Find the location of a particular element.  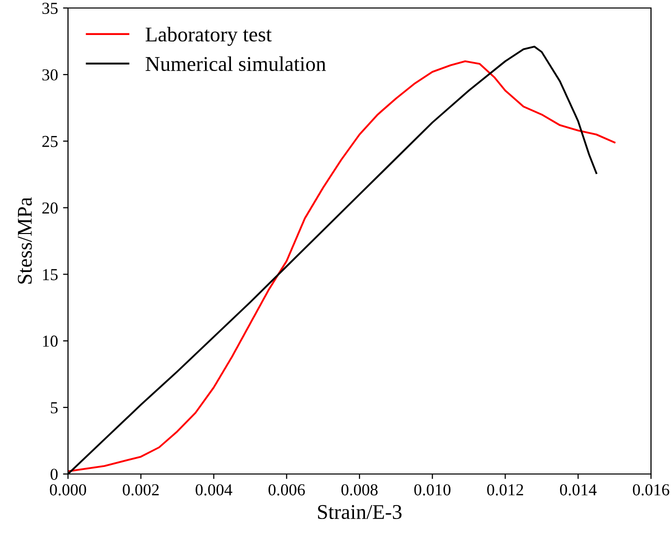

x-tick-label: 0.008 is located at coordinates (359, 490).